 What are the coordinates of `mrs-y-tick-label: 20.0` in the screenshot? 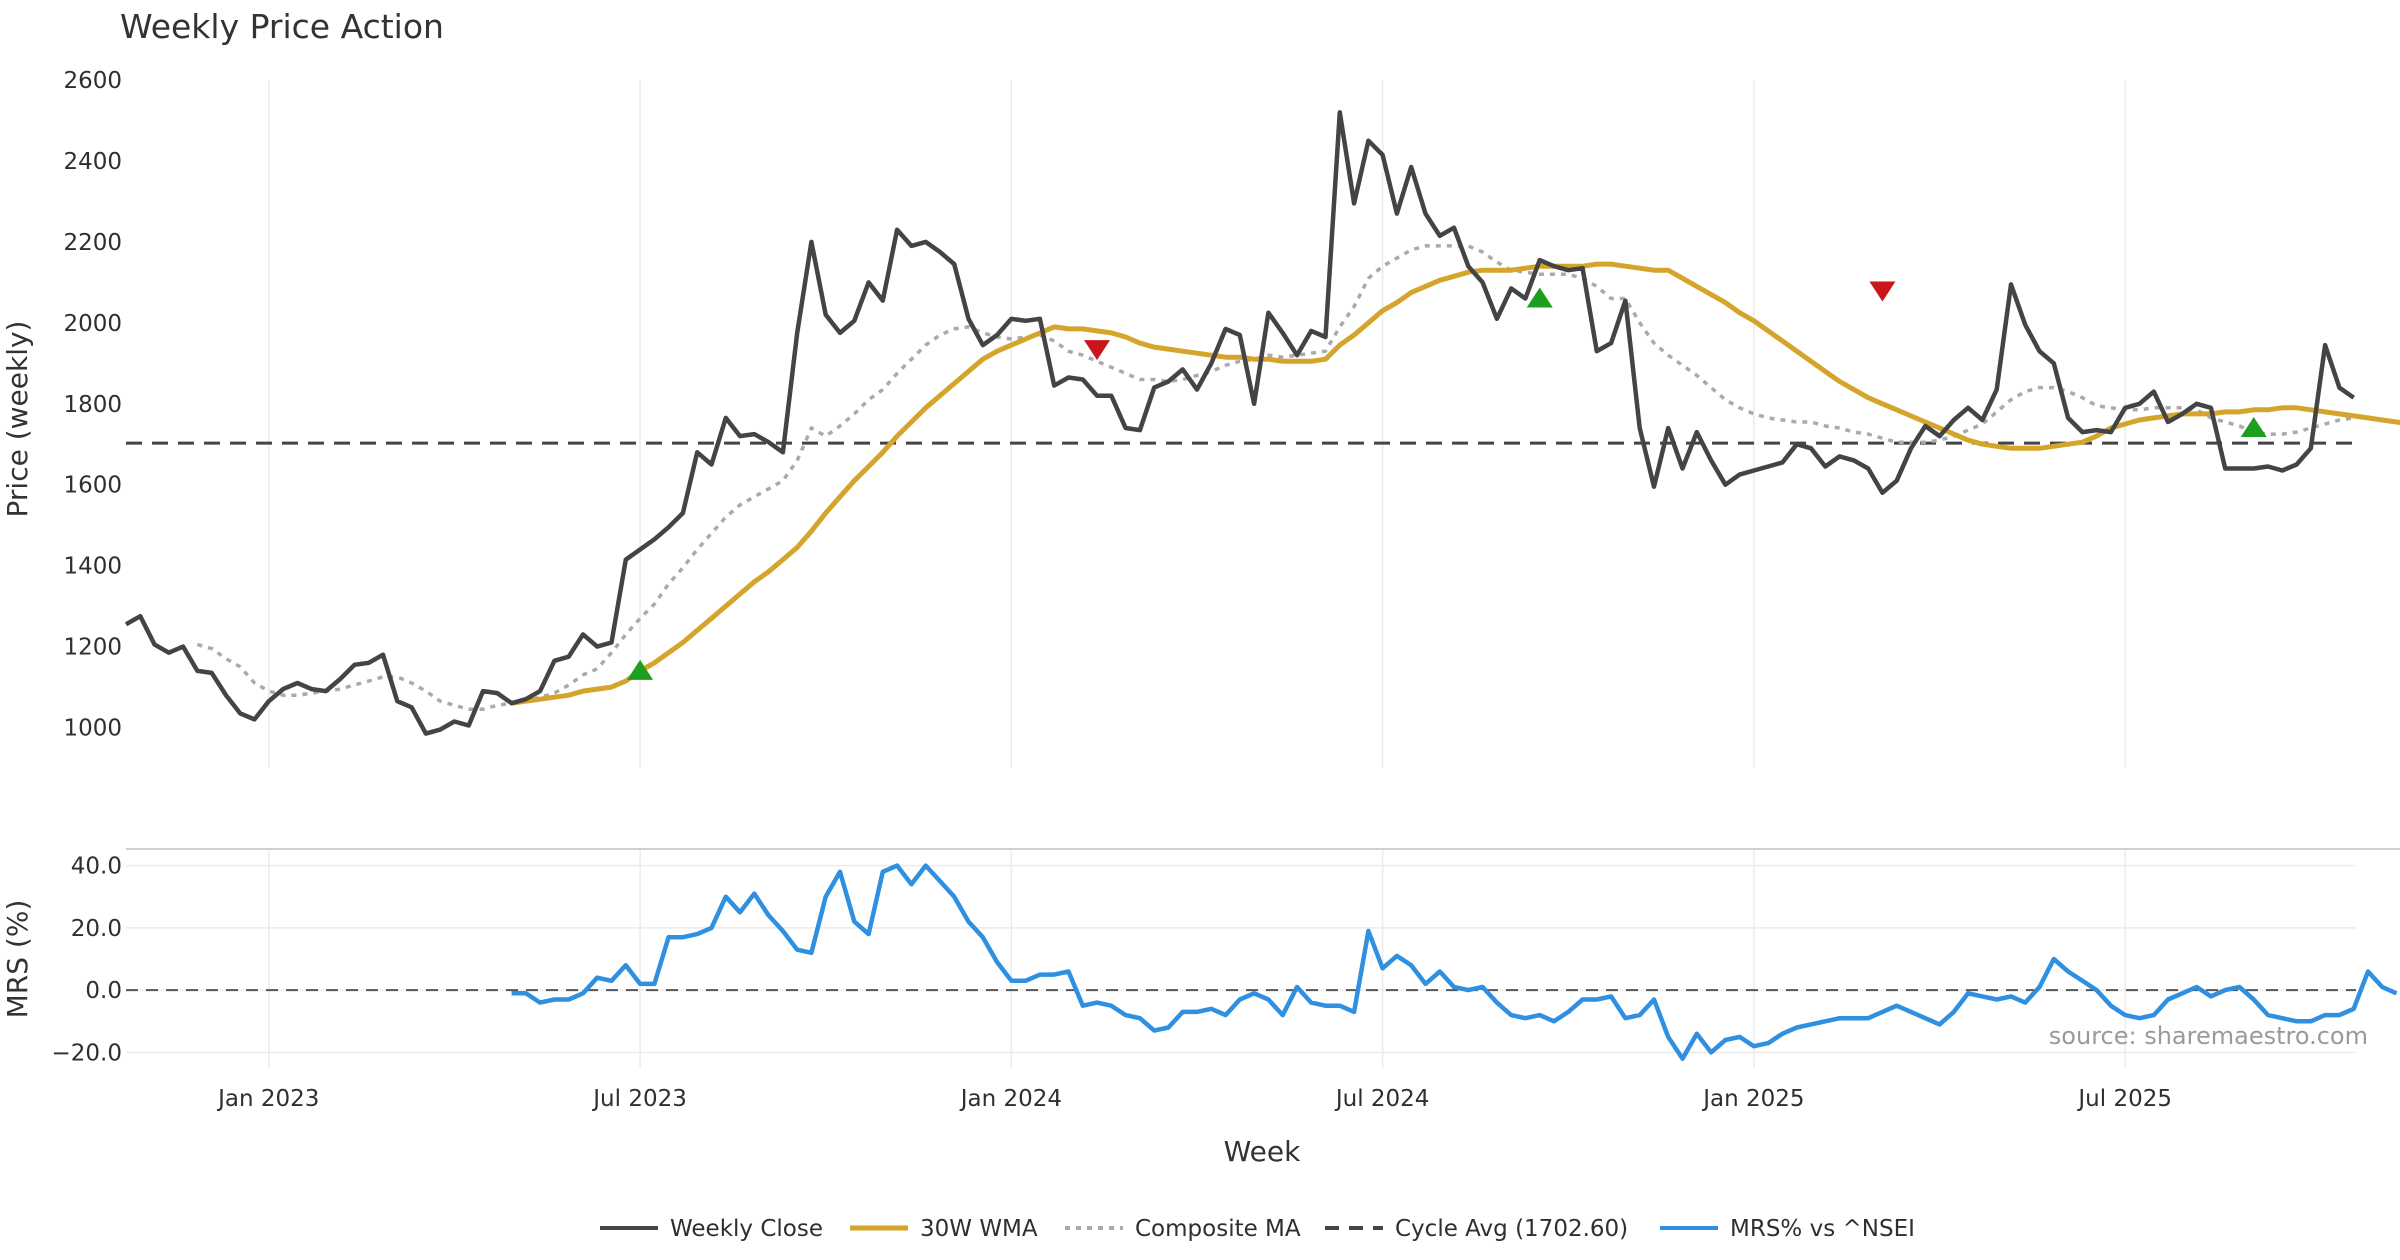 It's located at (96, 929).